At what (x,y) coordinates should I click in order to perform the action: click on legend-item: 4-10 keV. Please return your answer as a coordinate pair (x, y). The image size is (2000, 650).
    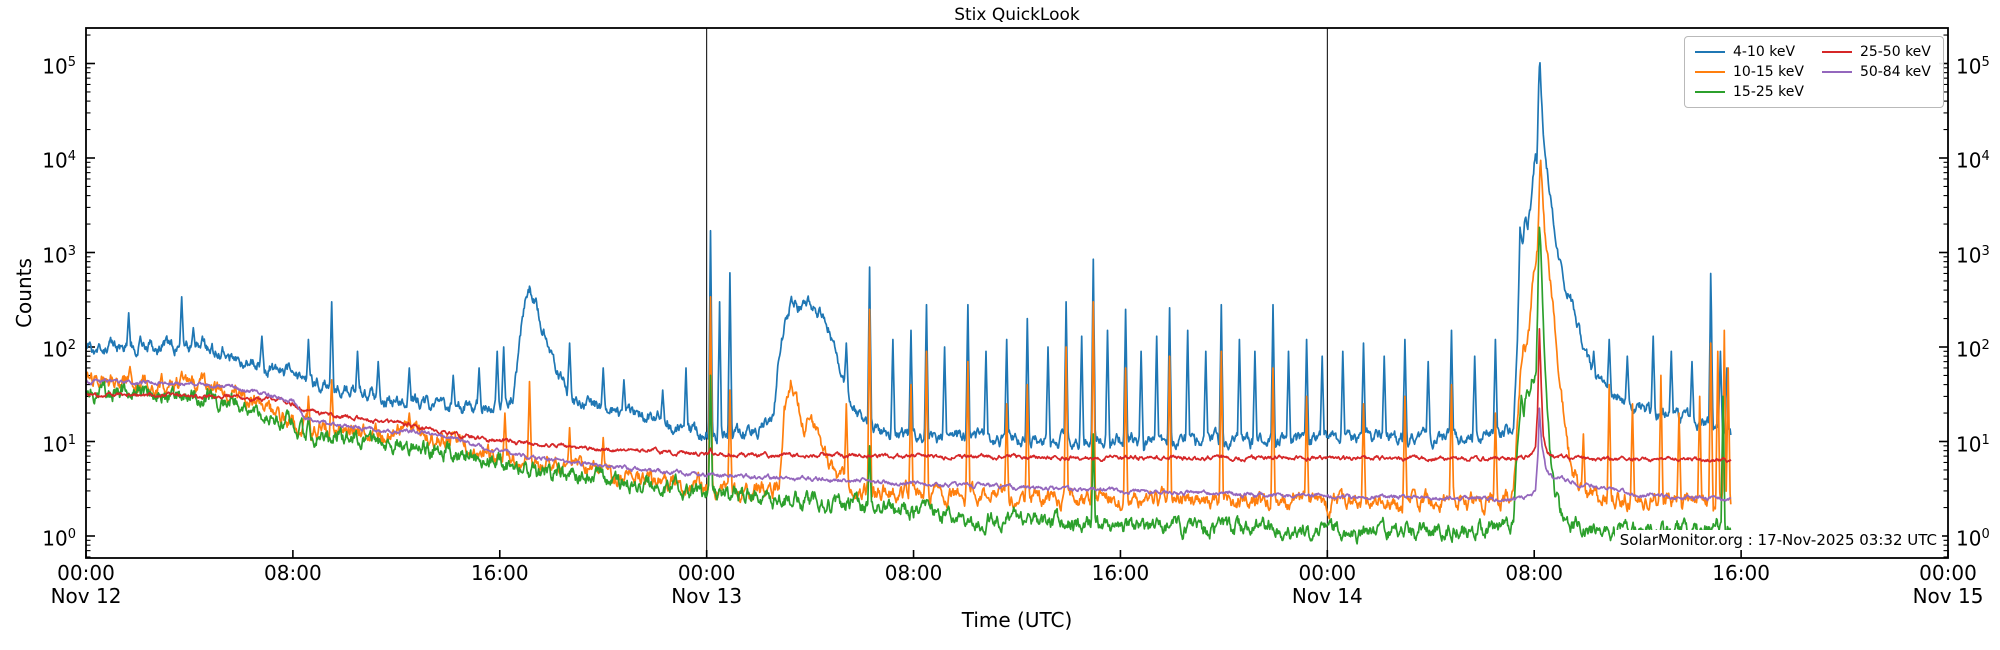
    Looking at the image, I should click on (1749, 52).